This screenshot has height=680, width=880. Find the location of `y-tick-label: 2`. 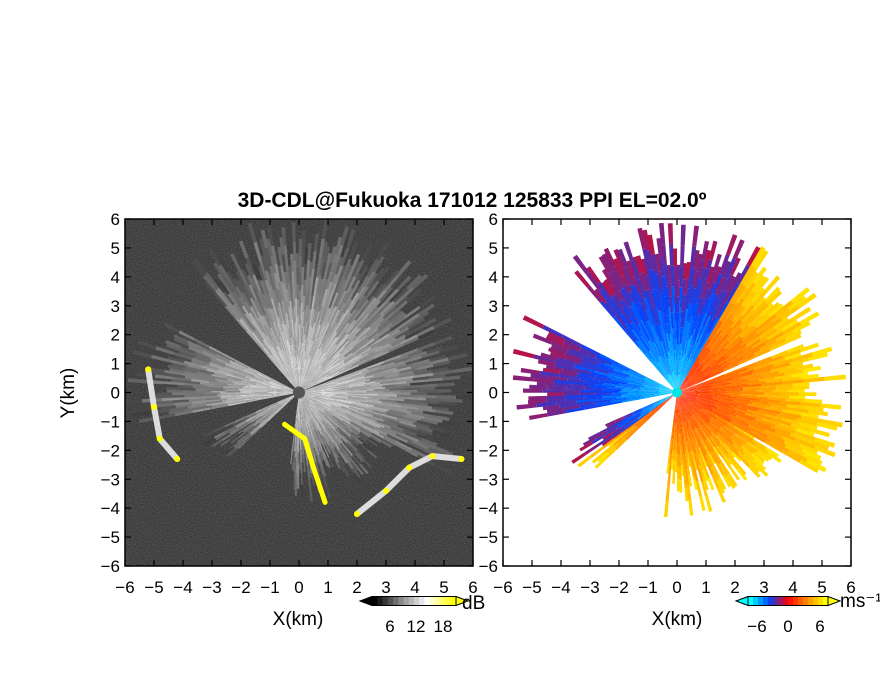

y-tick-label: 2 is located at coordinates (115, 335).